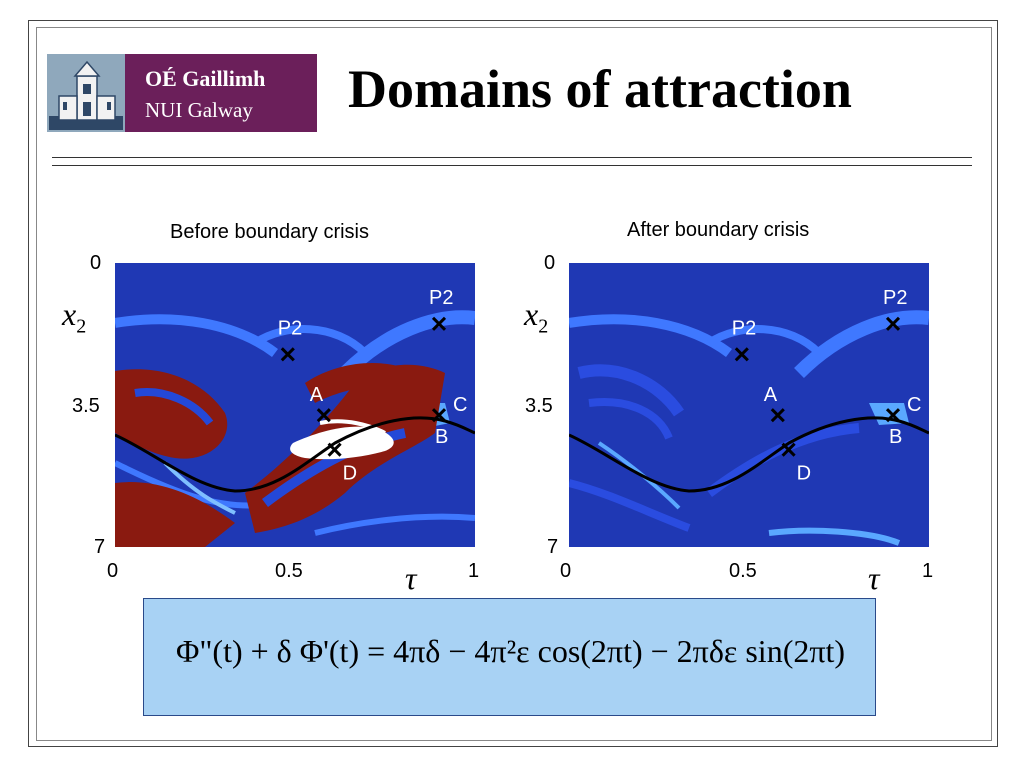 The width and height of the screenshot is (1024, 768). Describe the element at coordinates (373, 386) in the screenshot. I see `marker-layer-before: P2 P2 A CB D` at that location.